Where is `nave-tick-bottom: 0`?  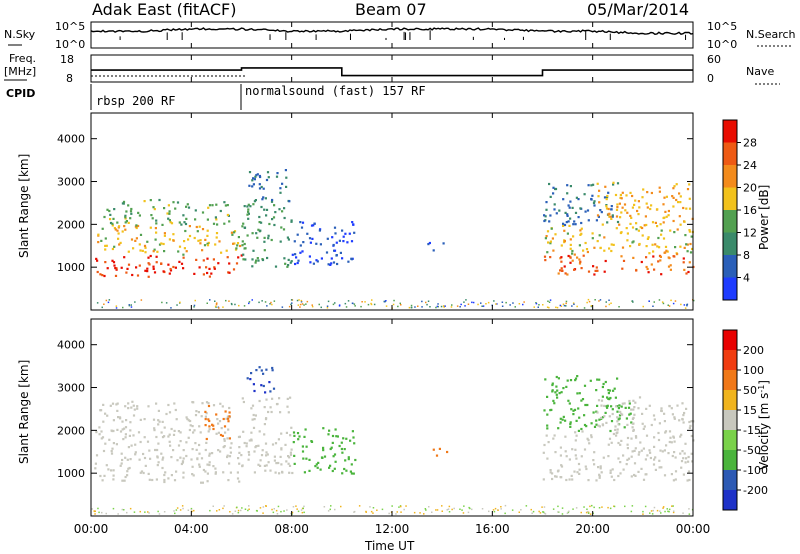 nave-tick-bottom: 0 is located at coordinates (710, 78).